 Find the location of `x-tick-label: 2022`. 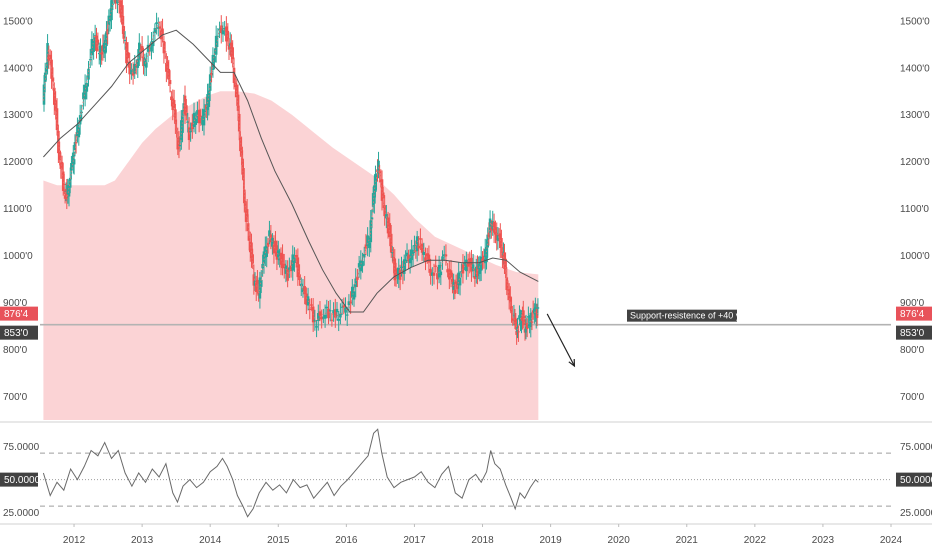

x-tick-label: 2022 is located at coordinates (755, 540).